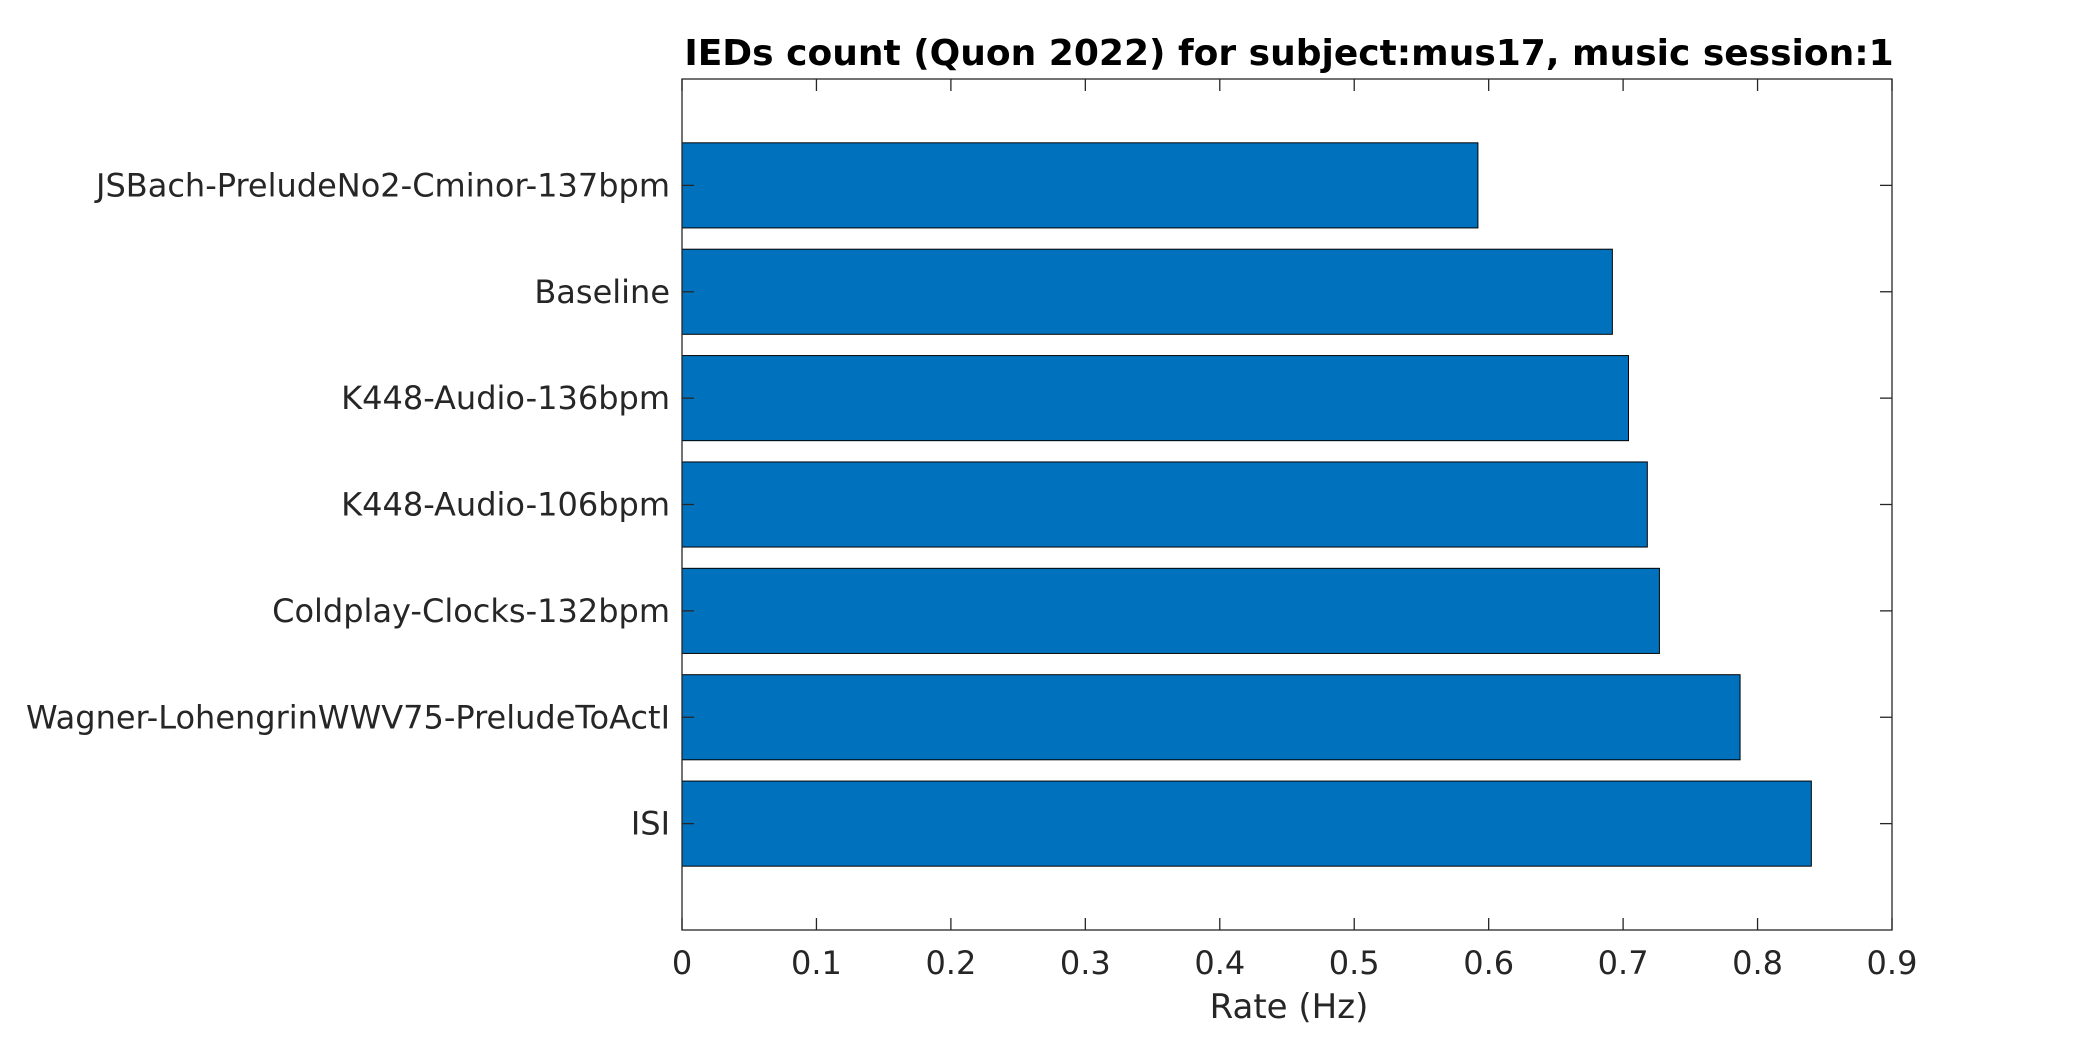 The height and width of the screenshot is (1042, 2083). I want to click on x-tick-label: 0.6, so click(1488, 963).